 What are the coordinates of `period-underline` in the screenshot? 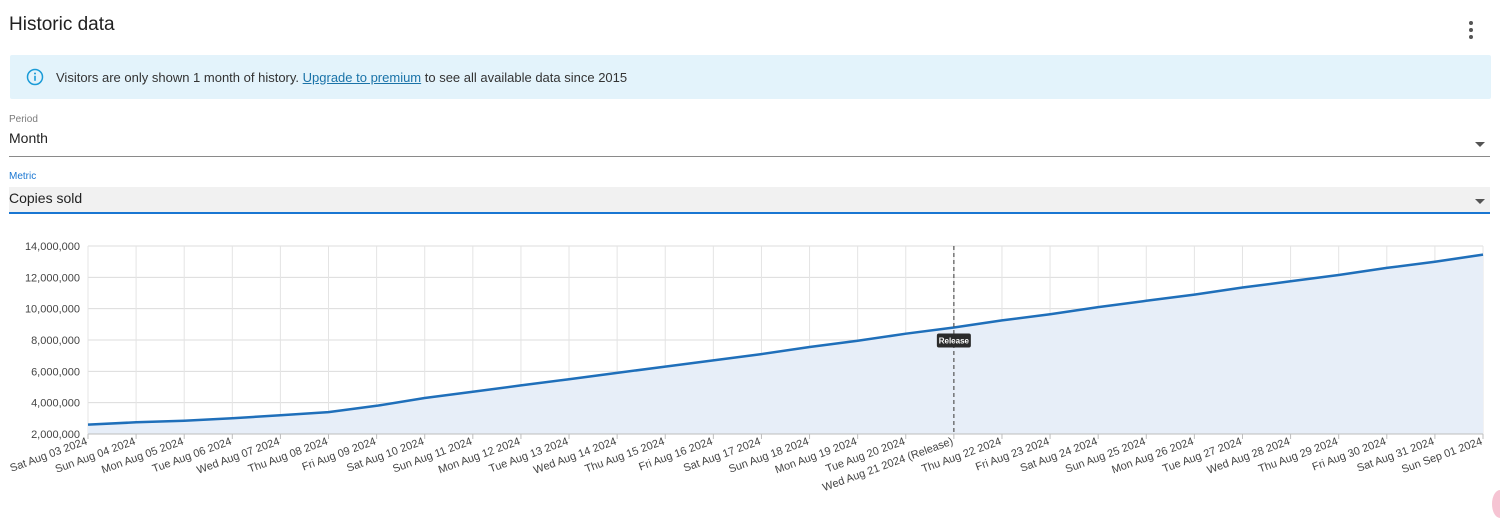 It's located at (749, 156).